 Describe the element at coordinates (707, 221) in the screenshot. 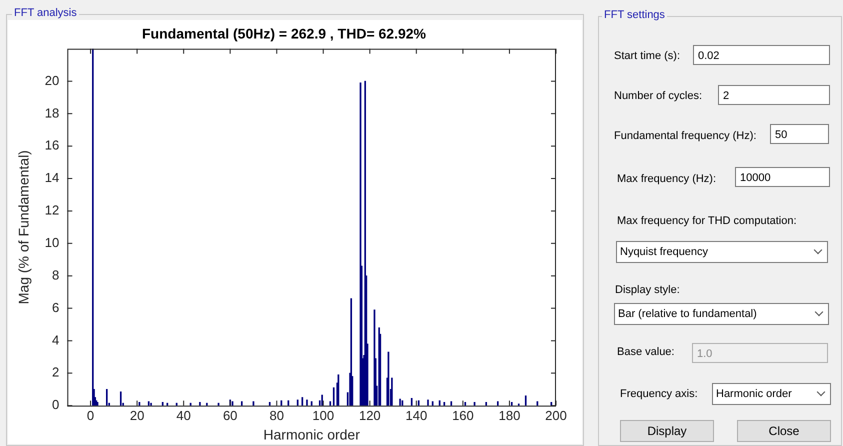

I see `text: Max frequency for THD computation:` at that location.